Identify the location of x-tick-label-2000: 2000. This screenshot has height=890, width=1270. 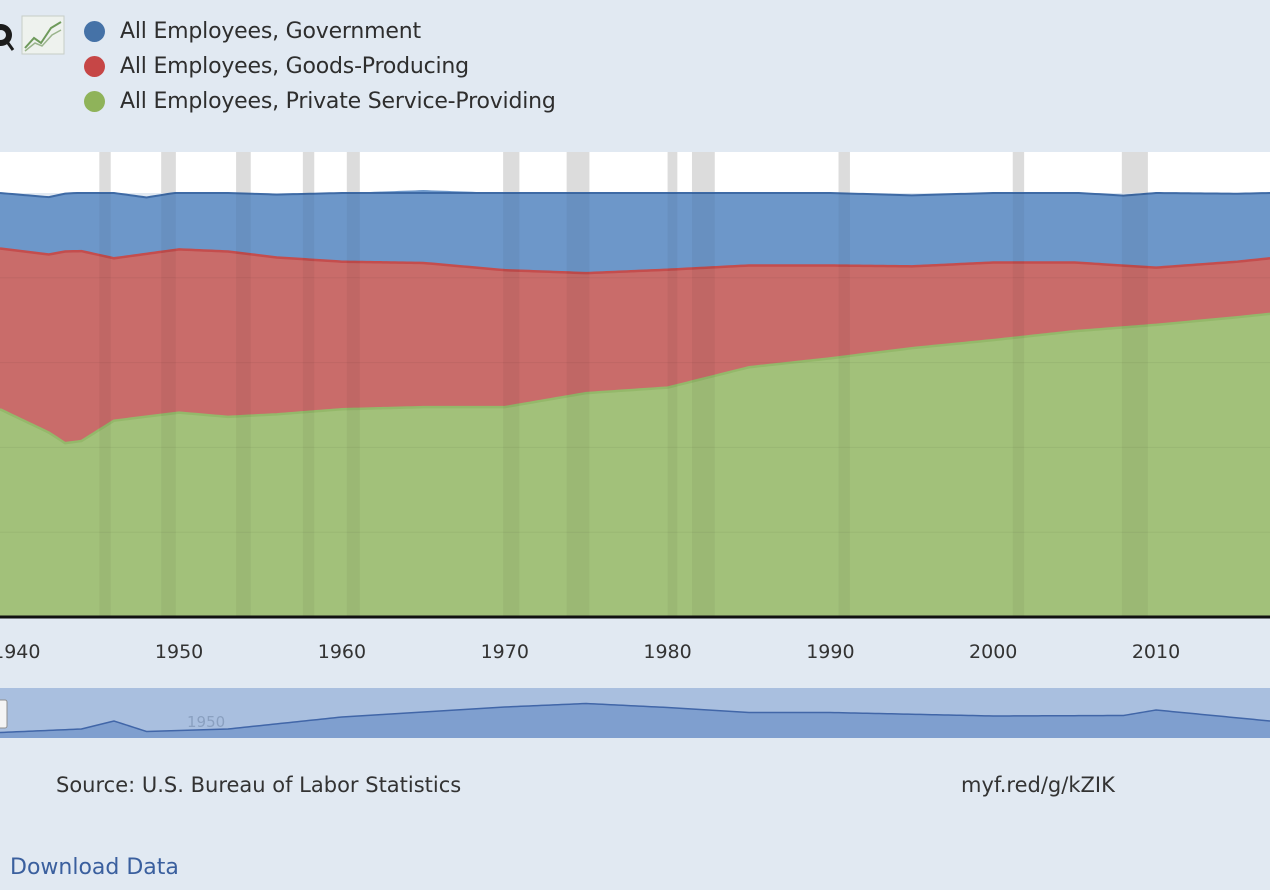
(993, 652).